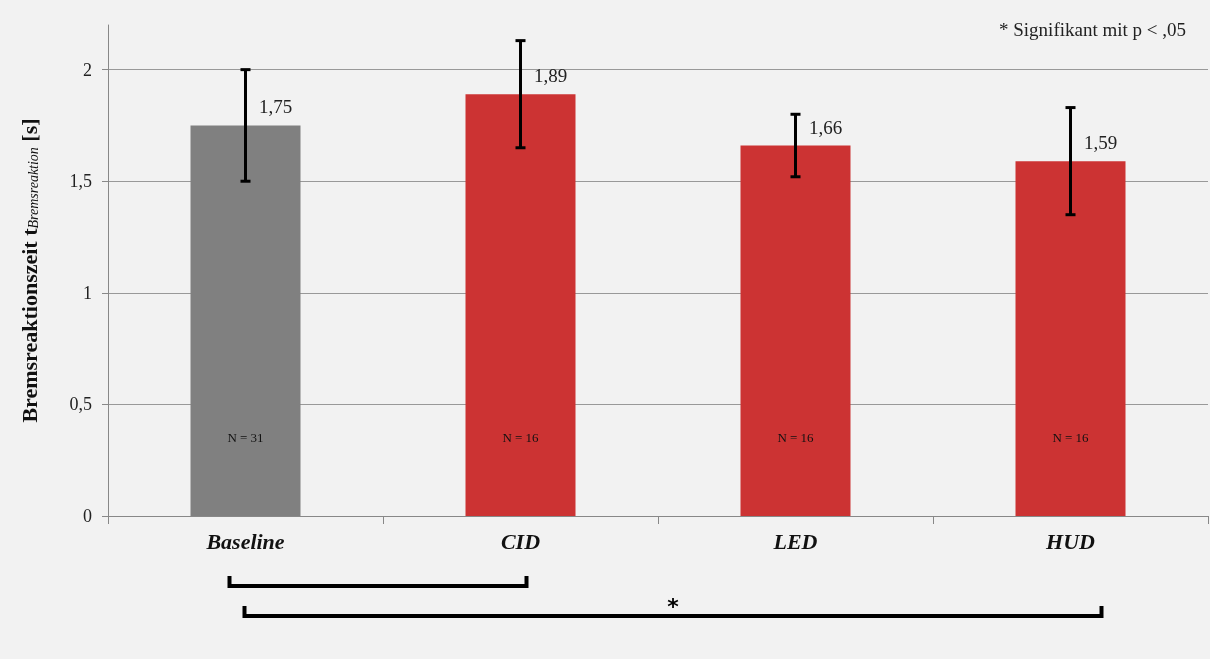 The width and height of the screenshot is (1210, 659). What do you see at coordinates (245, 541) in the screenshot?
I see `x-tick-label: Baseline` at bounding box center [245, 541].